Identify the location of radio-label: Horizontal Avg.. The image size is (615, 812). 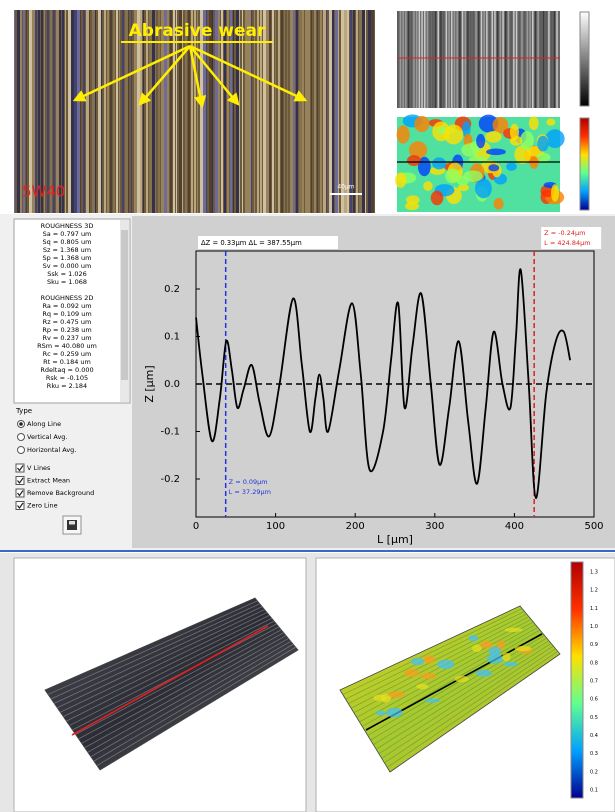
(51, 450).